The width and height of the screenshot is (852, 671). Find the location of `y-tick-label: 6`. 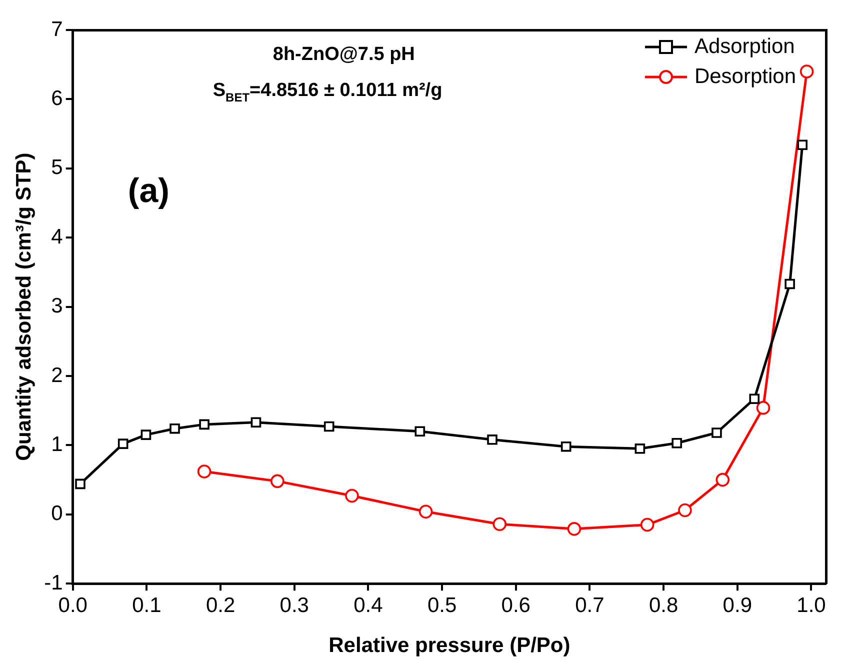

y-tick-label: 6 is located at coordinates (57, 98).